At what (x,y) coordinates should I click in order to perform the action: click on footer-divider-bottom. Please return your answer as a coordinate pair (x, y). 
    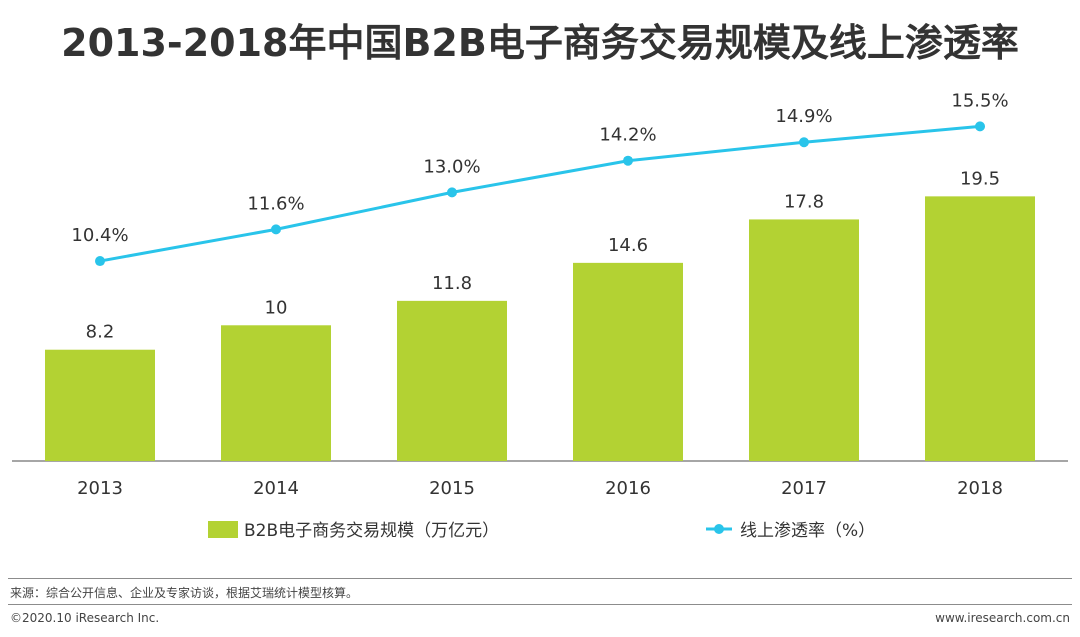
    Looking at the image, I should click on (540, 604).